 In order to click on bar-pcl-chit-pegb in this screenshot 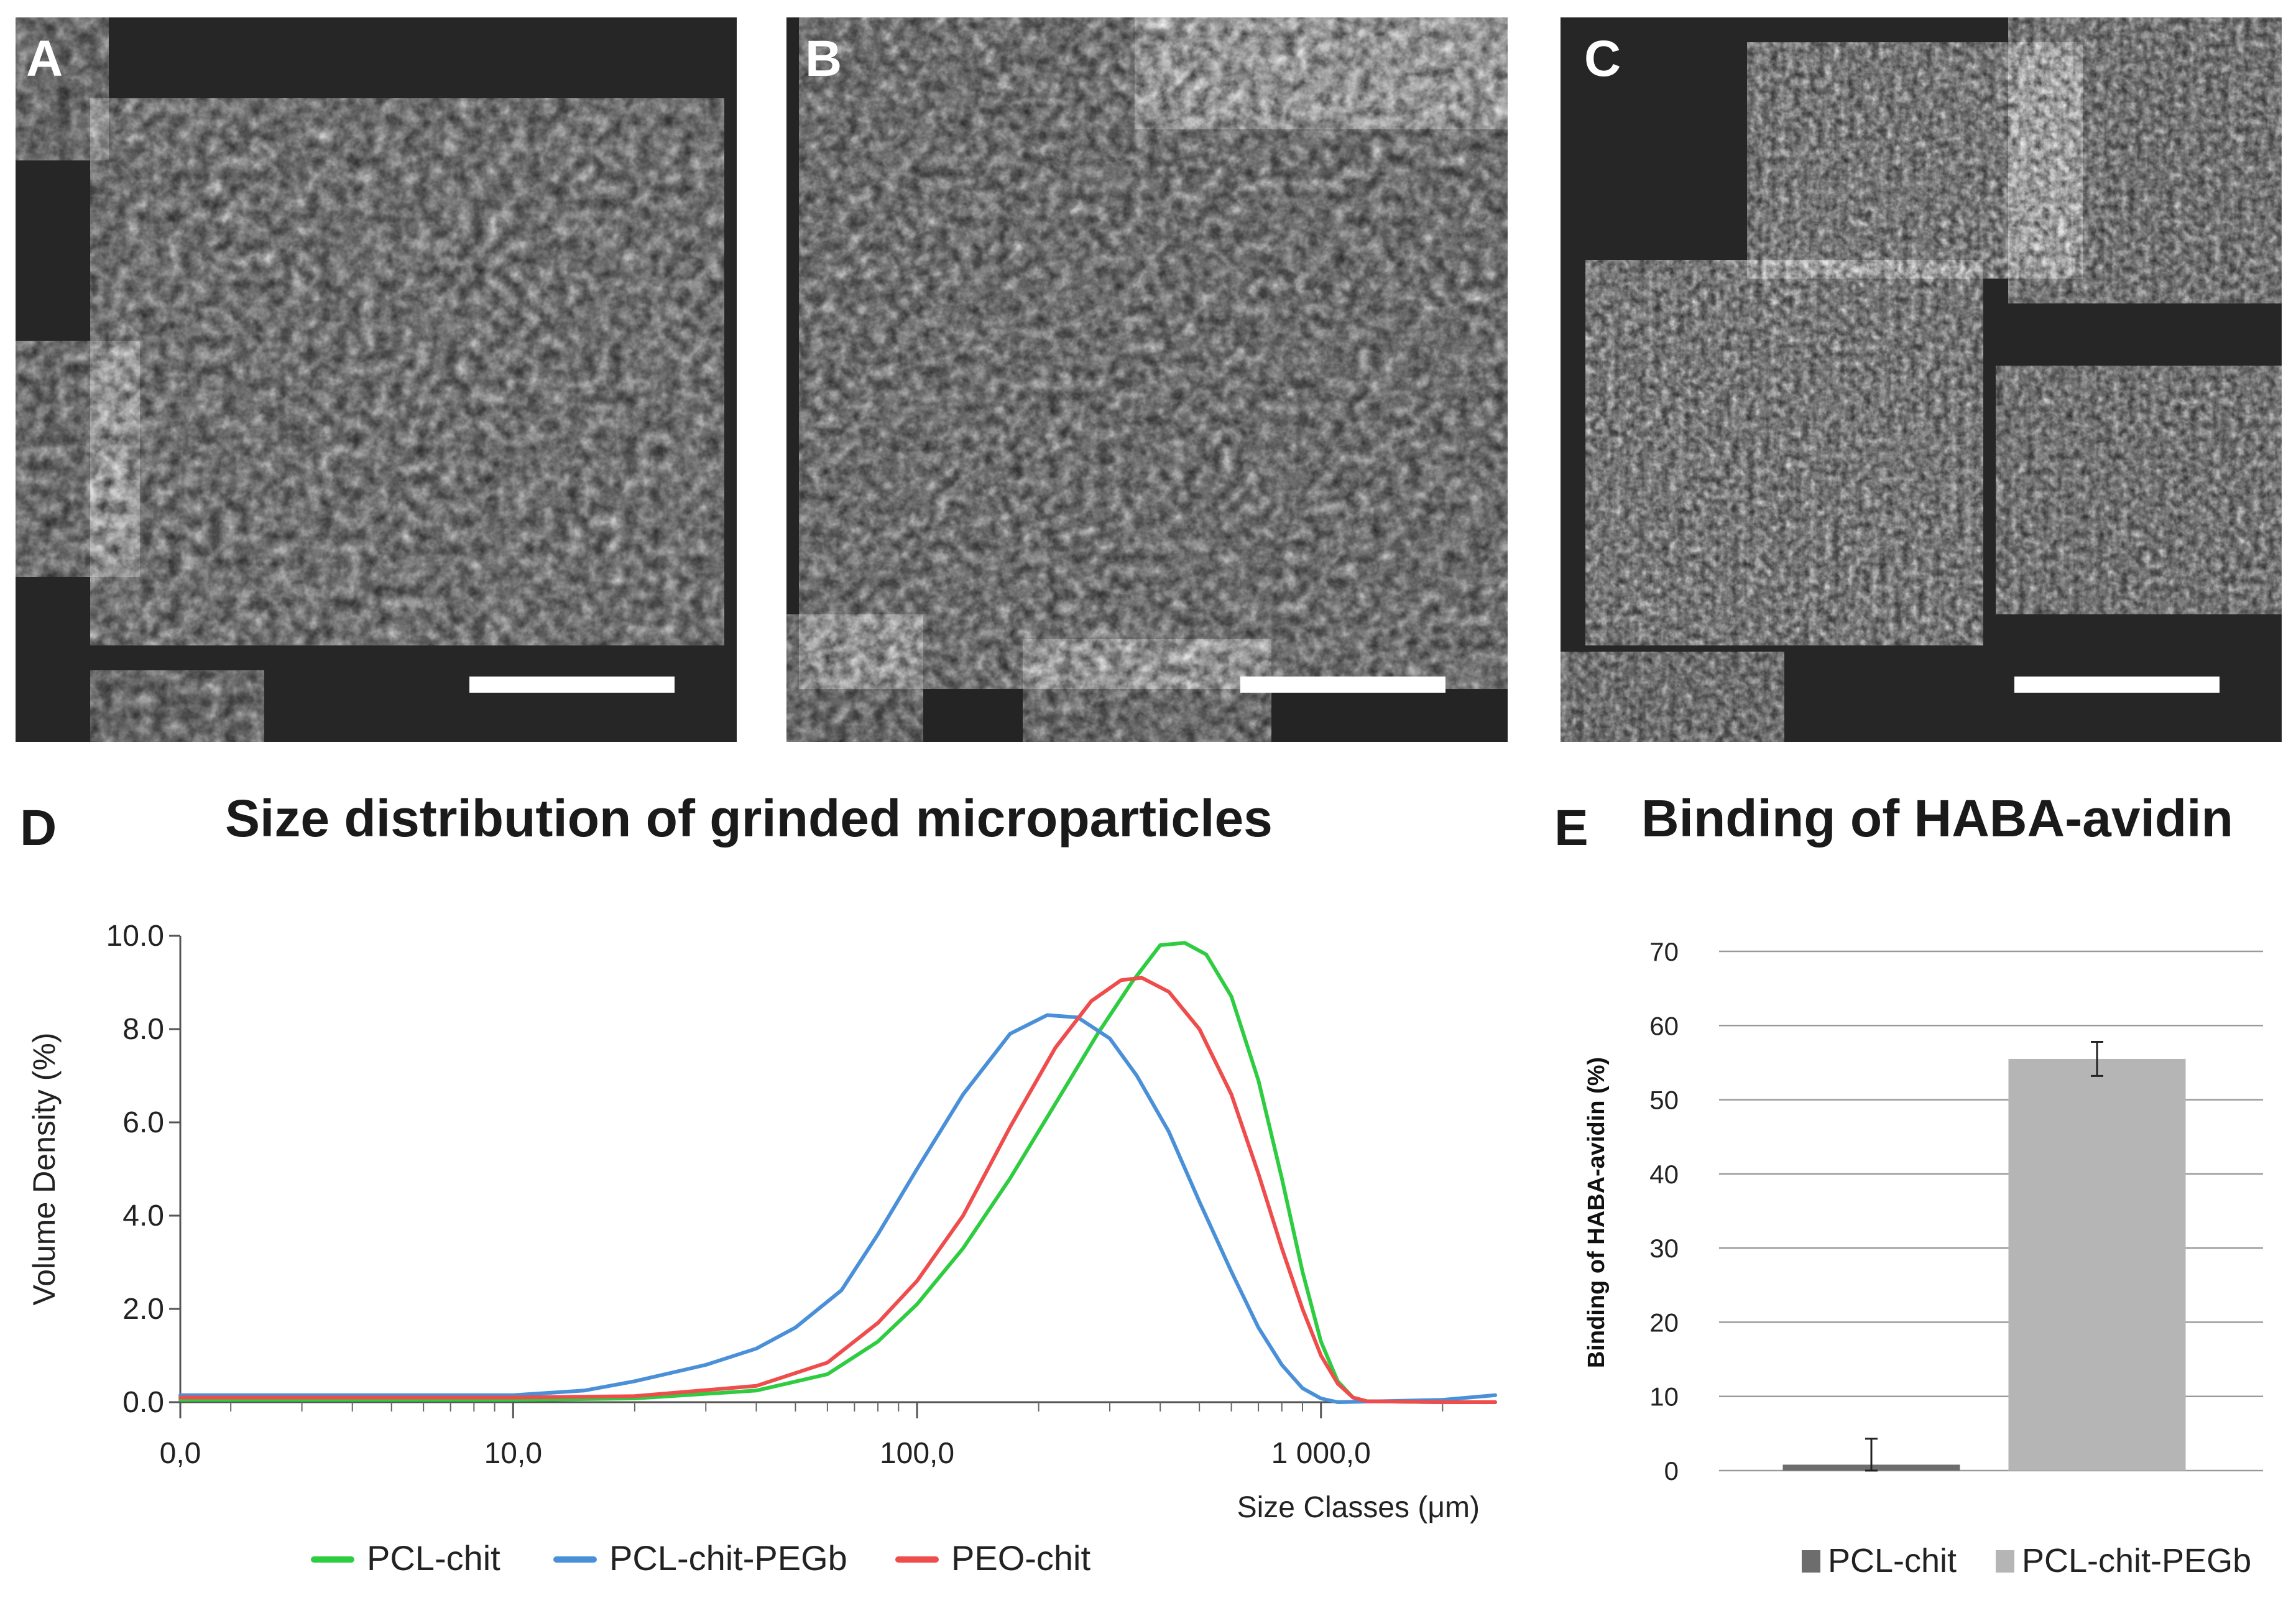, I will do `click(2097, 1264)`.